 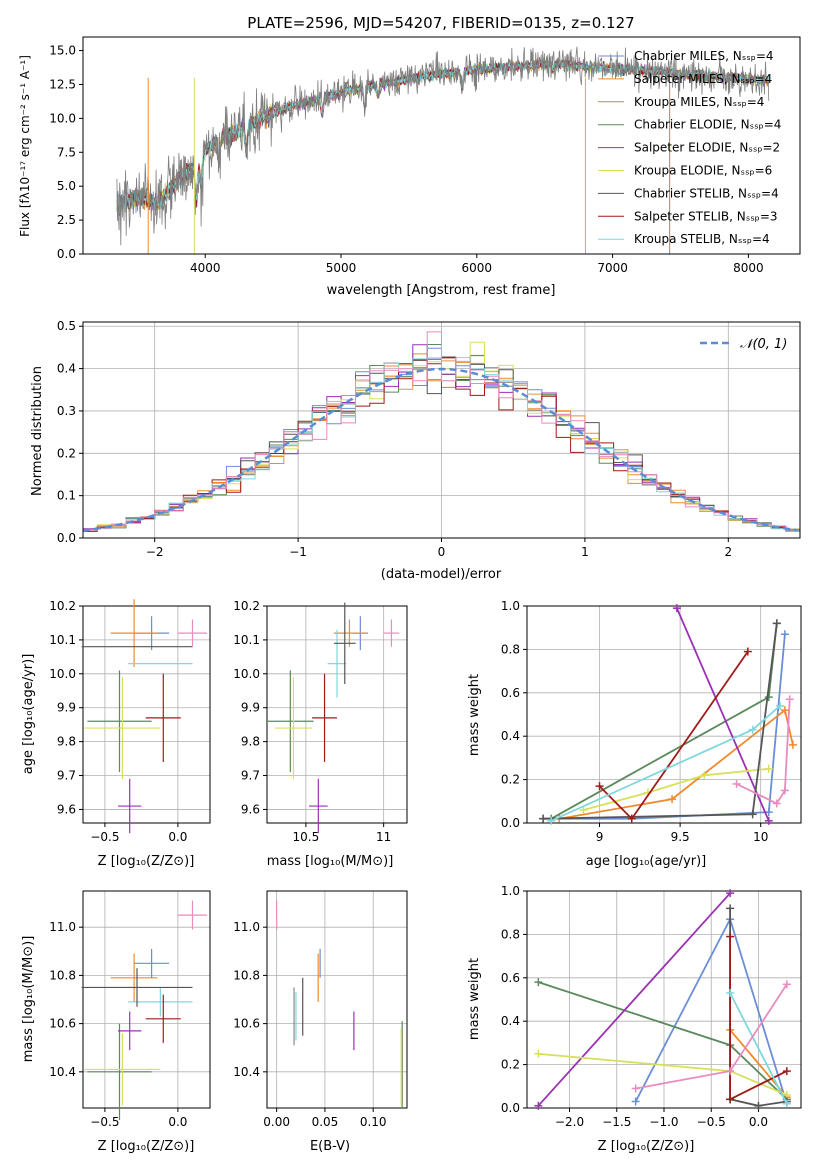 What do you see at coordinates (699, 102) in the screenshot?
I see `legend-label: Kroupa MILES, Nₛₛₚ=4` at bounding box center [699, 102].